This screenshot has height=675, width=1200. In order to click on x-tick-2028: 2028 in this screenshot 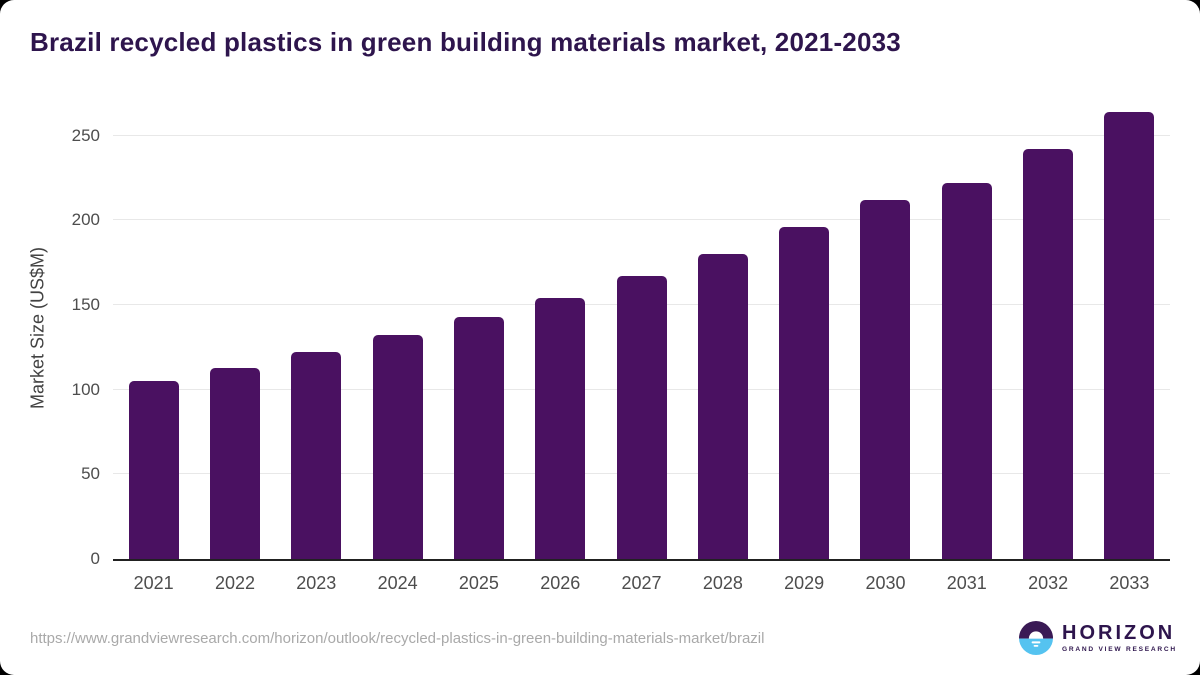, I will do `click(722, 583)`.